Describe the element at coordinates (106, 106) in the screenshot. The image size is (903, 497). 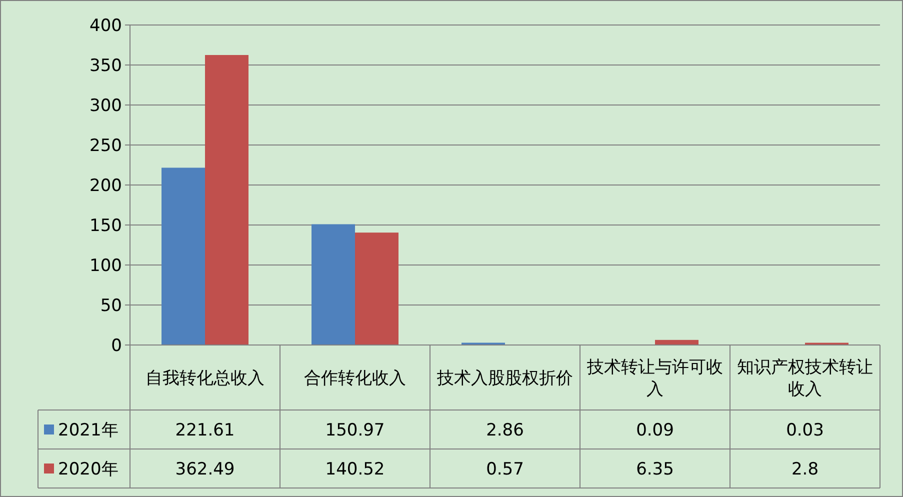
I see `y-tick-label: 300` at that location.